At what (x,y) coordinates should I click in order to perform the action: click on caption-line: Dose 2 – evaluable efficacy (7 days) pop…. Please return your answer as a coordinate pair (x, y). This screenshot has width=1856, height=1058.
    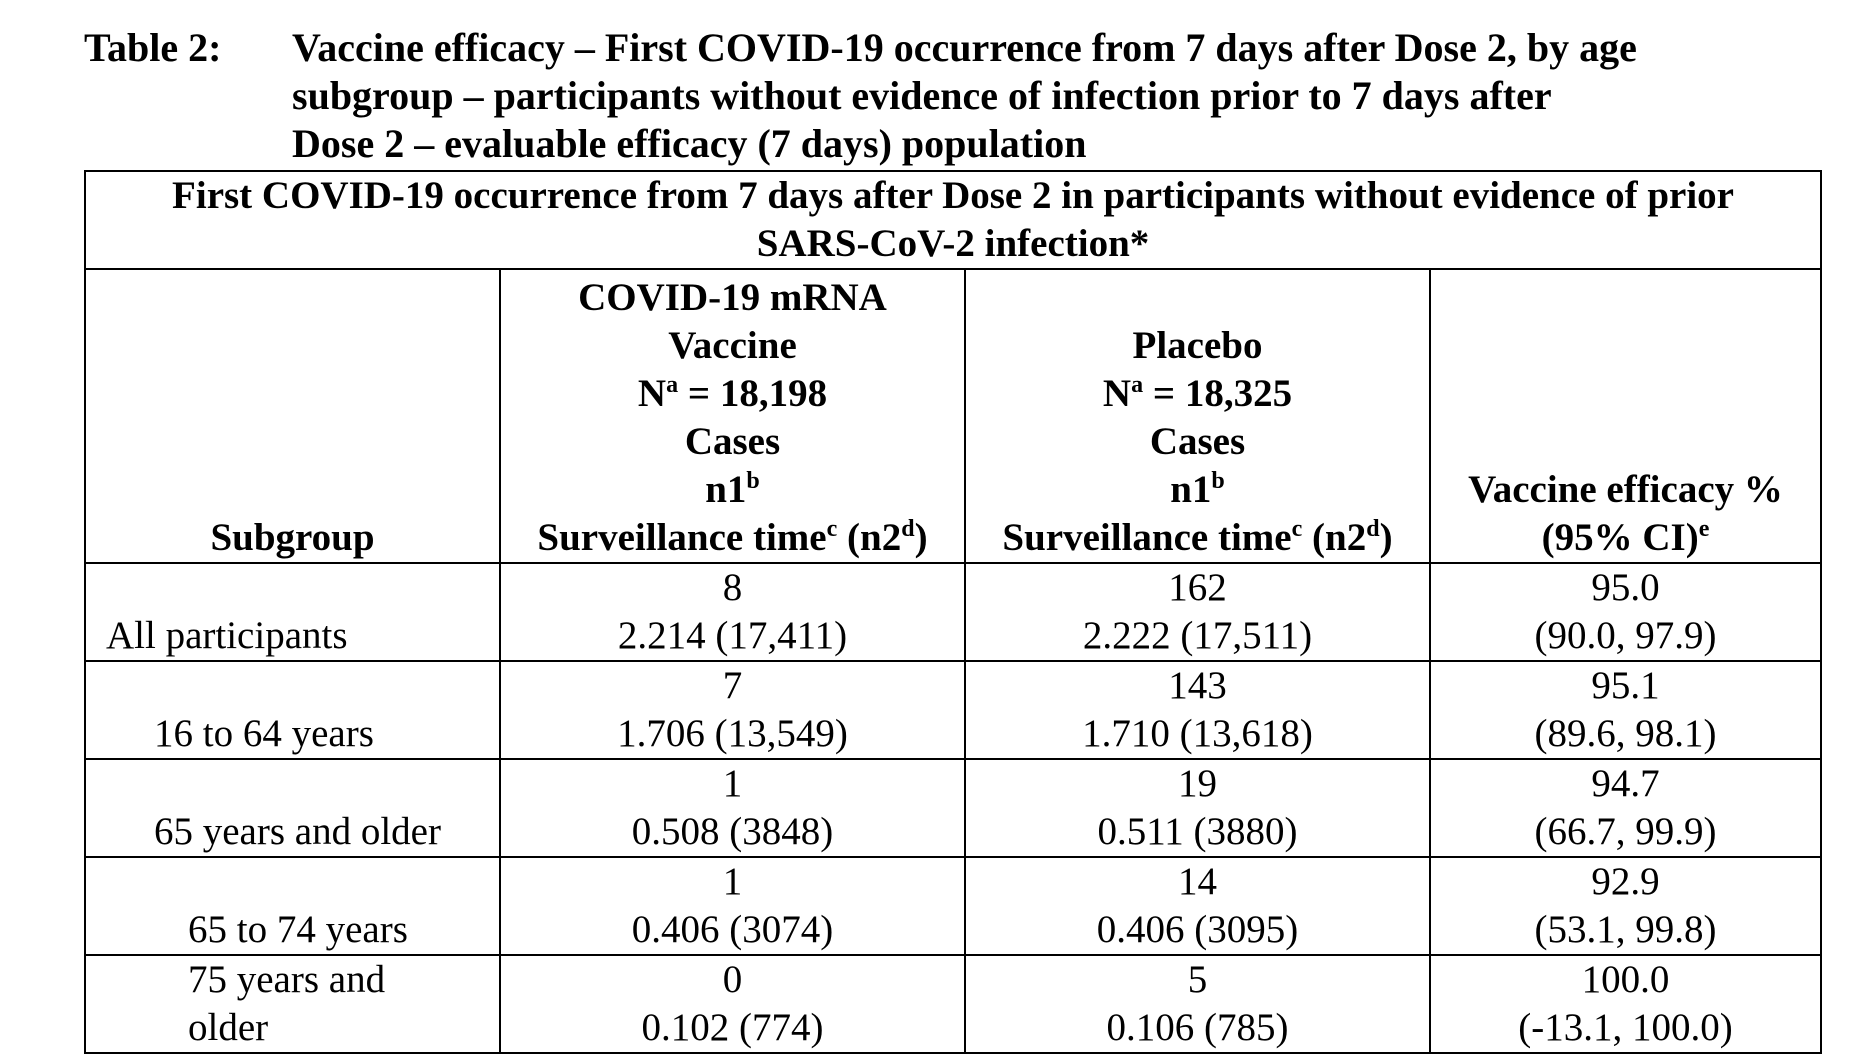
    Looking at the image, I should click on (689, 143).